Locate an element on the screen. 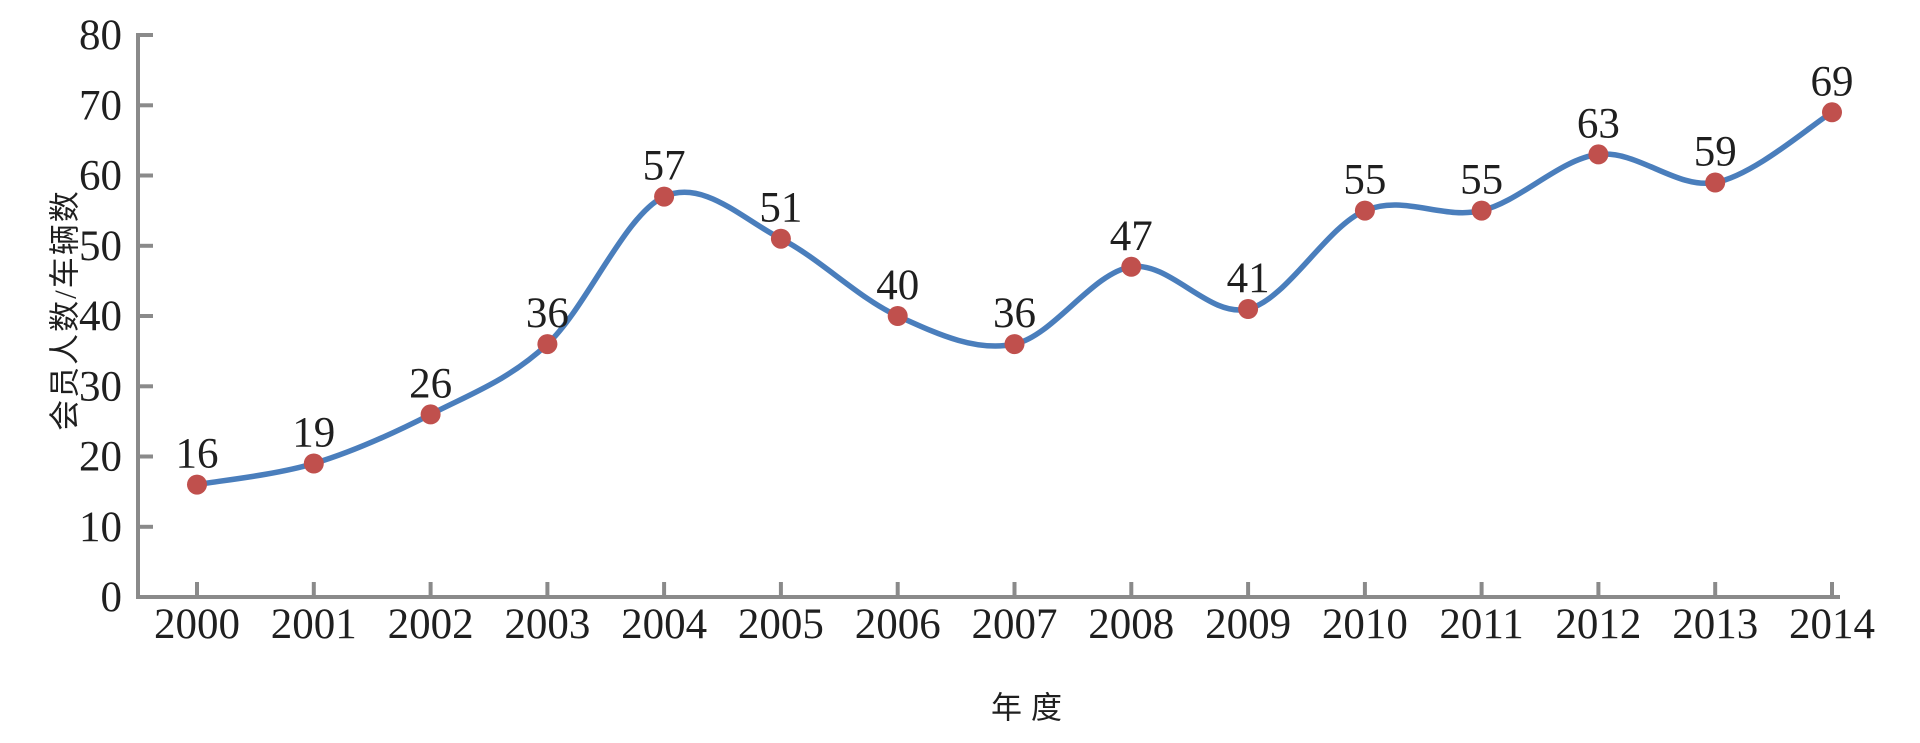 The width and height of the screenshot is (1920, 743). x-tick-label: 2004 is located at coordinates (664, 624).